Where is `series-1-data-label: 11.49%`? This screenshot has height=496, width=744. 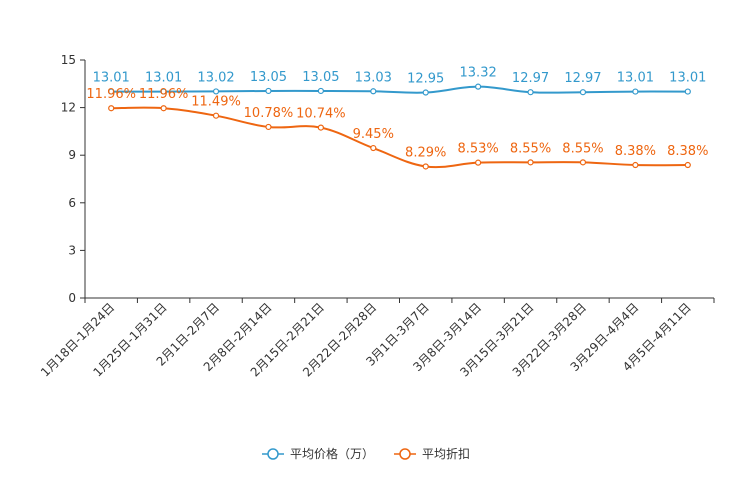
series-1-data-label: 11.49% is located at coordinates (216, 102).